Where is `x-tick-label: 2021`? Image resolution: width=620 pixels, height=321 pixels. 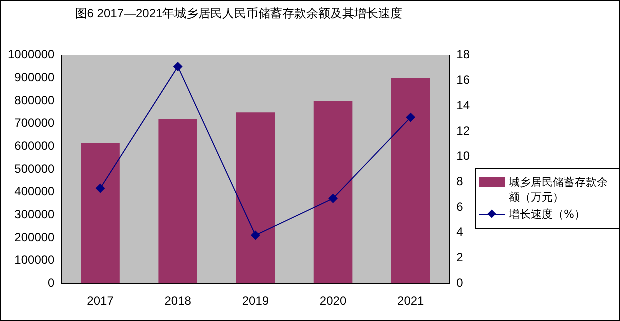 x-tick-label: 2021 is located at coordinates (411, 301).